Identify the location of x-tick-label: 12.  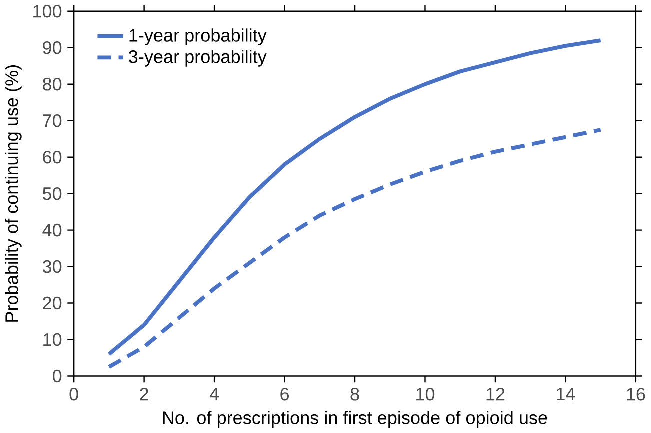
(495, 394).